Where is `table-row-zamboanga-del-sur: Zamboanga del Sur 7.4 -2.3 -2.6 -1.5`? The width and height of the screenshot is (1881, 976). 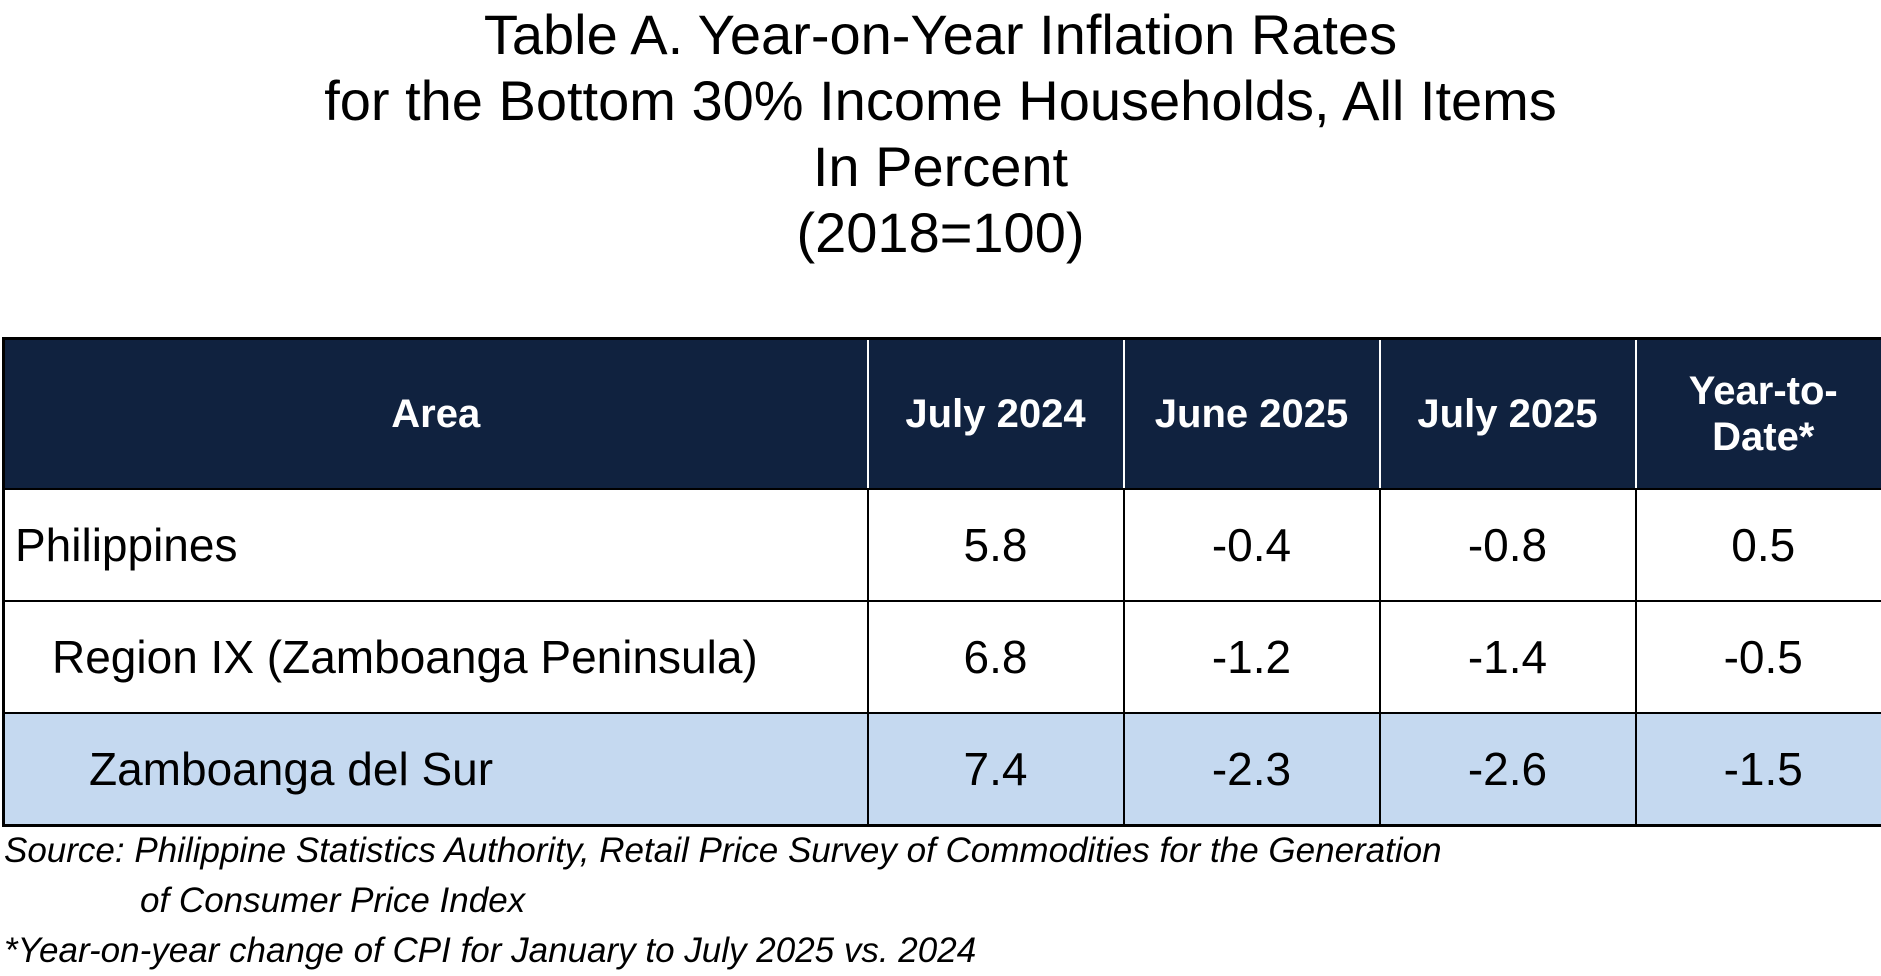 table-row-zamboanga-del-sur: Zamboanga del Sur 7.4 -2.3 -2.6 -1.5 is located at coordinates (942, 769).